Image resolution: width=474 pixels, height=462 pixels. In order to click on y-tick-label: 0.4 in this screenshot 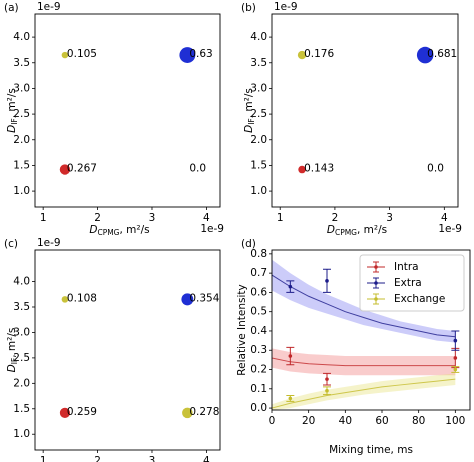, I will do `click(258, 331)`.